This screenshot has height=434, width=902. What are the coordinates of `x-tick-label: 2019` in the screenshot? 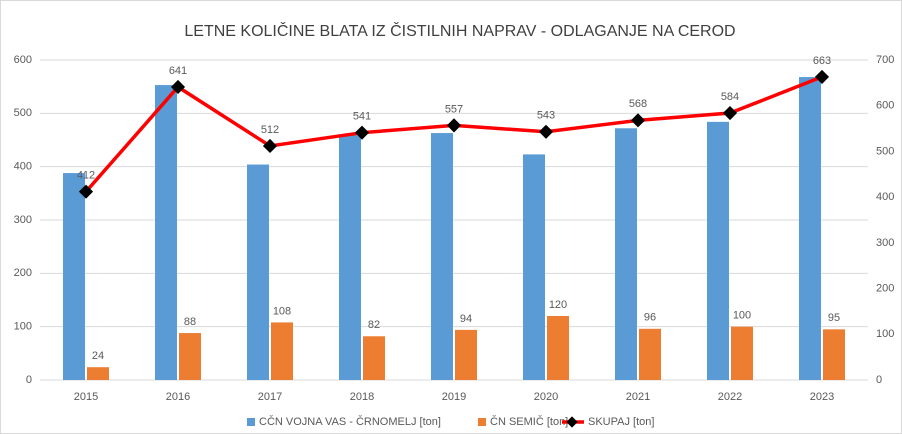 It's located at (454, 397).